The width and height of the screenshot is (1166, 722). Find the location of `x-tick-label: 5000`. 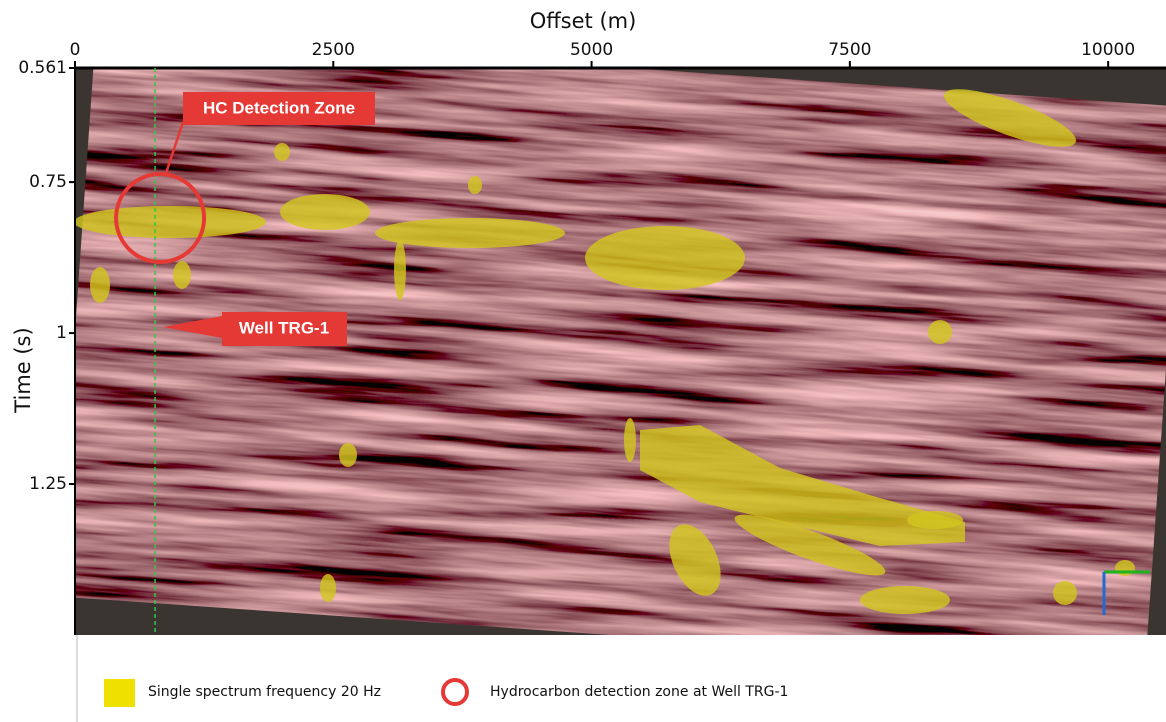

x-tick-label: 5000 is located at coordinates (591, 50).